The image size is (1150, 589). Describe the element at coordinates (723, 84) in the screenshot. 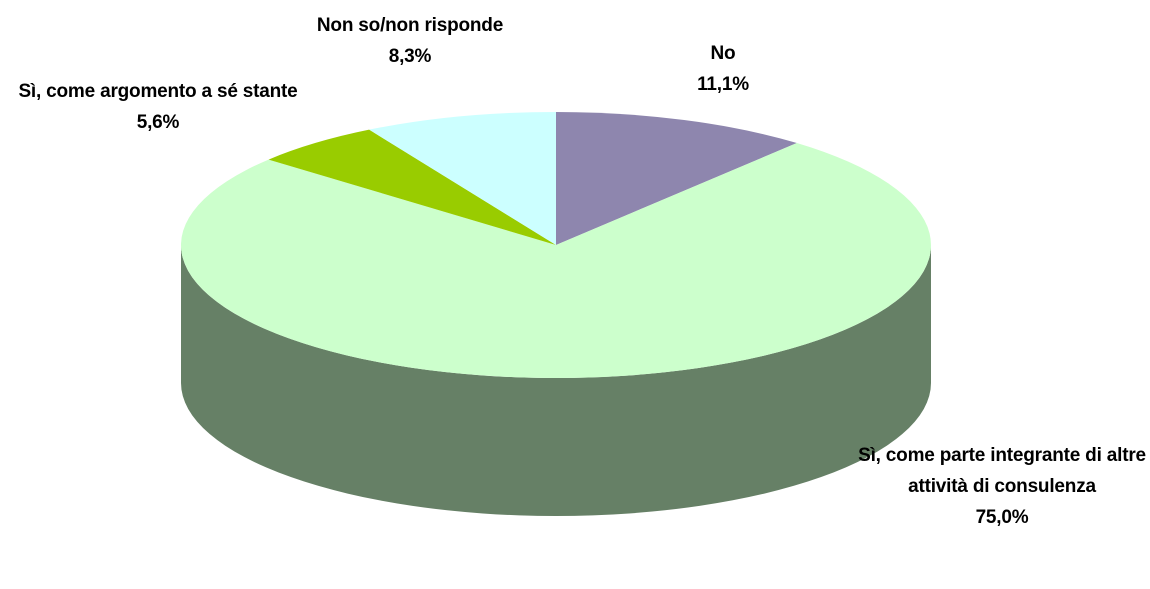

I see `value-label: 11,1%` at that location.